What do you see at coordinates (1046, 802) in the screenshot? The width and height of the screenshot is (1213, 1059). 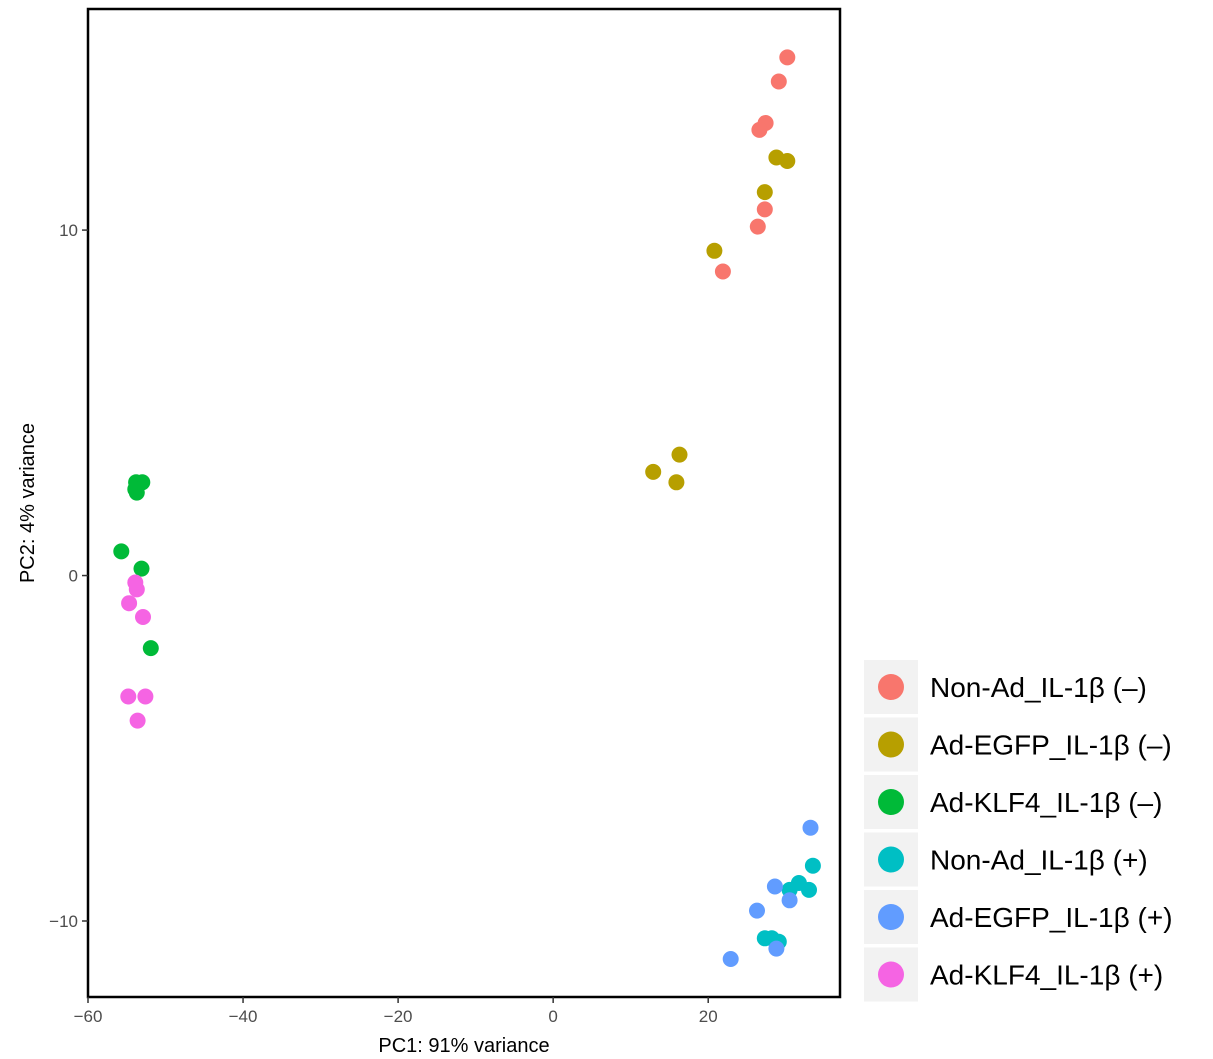 I see `legend-label: Ad-KLF4_IL-1β (–)` at bounding box center [1046, 802].